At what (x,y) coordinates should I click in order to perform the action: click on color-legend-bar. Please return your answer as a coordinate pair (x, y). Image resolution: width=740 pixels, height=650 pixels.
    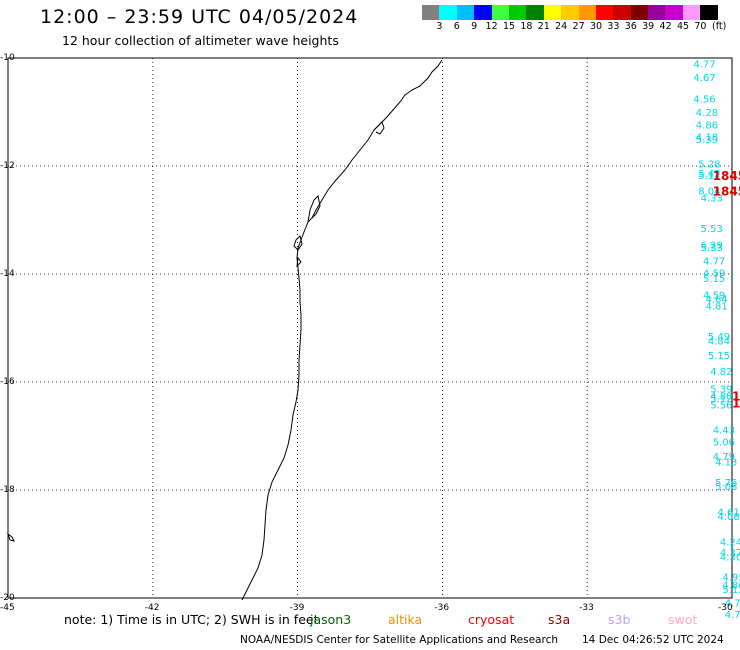
    Looking at the image, I should click on (570, 12).